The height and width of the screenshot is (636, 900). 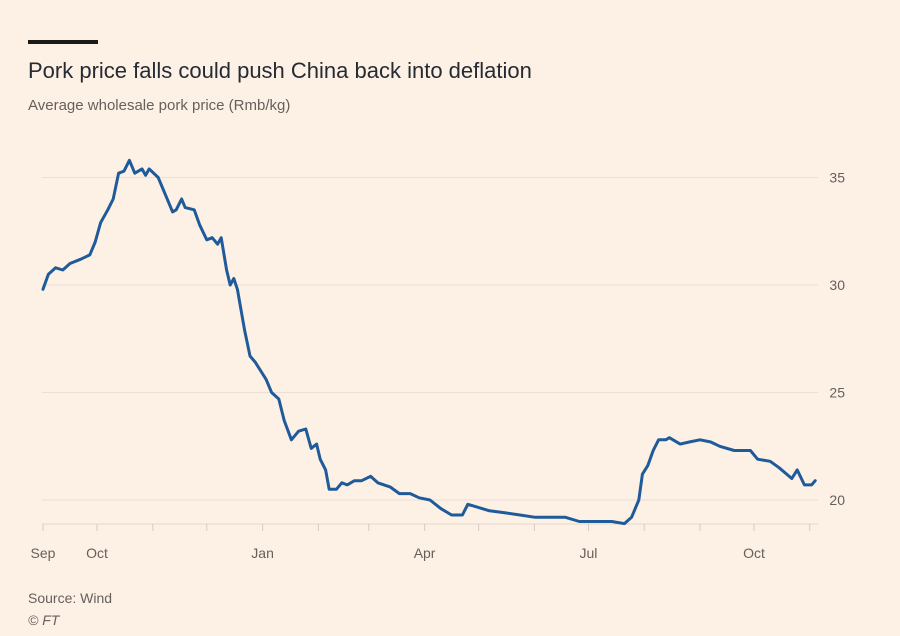 I want to click on x-tick-label: Jan, so click(x=262, y=553).